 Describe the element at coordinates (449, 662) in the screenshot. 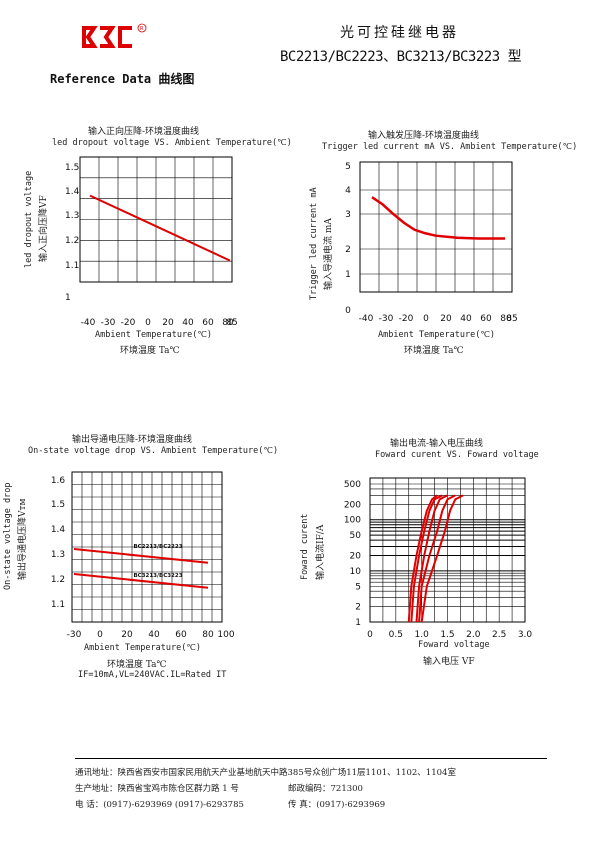

I see `chart4-xlabel-cn: 输入电压 VF` at that location.